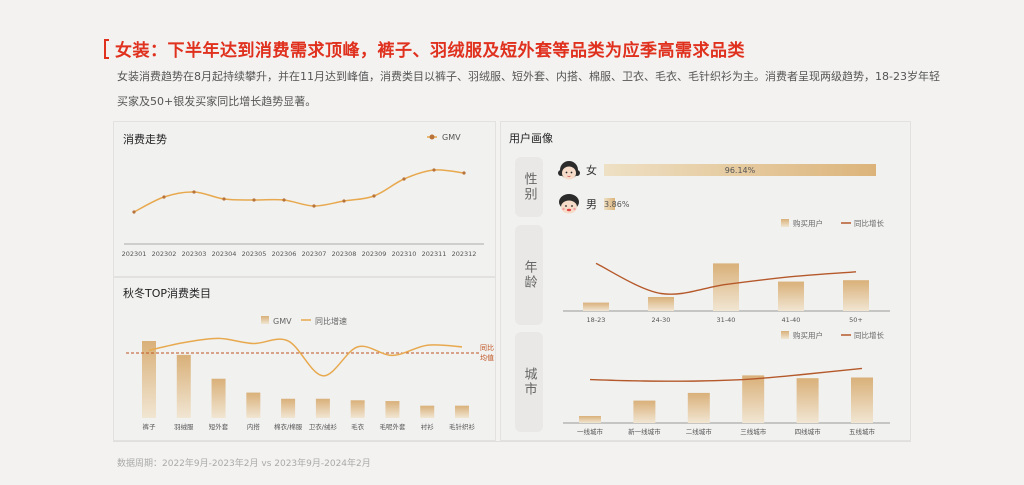 This screenshot has height=485, width=1024. Describe the element at coordinates (392, 426) in the screenshot. I see `category-label: 毛呢外套` at that location.